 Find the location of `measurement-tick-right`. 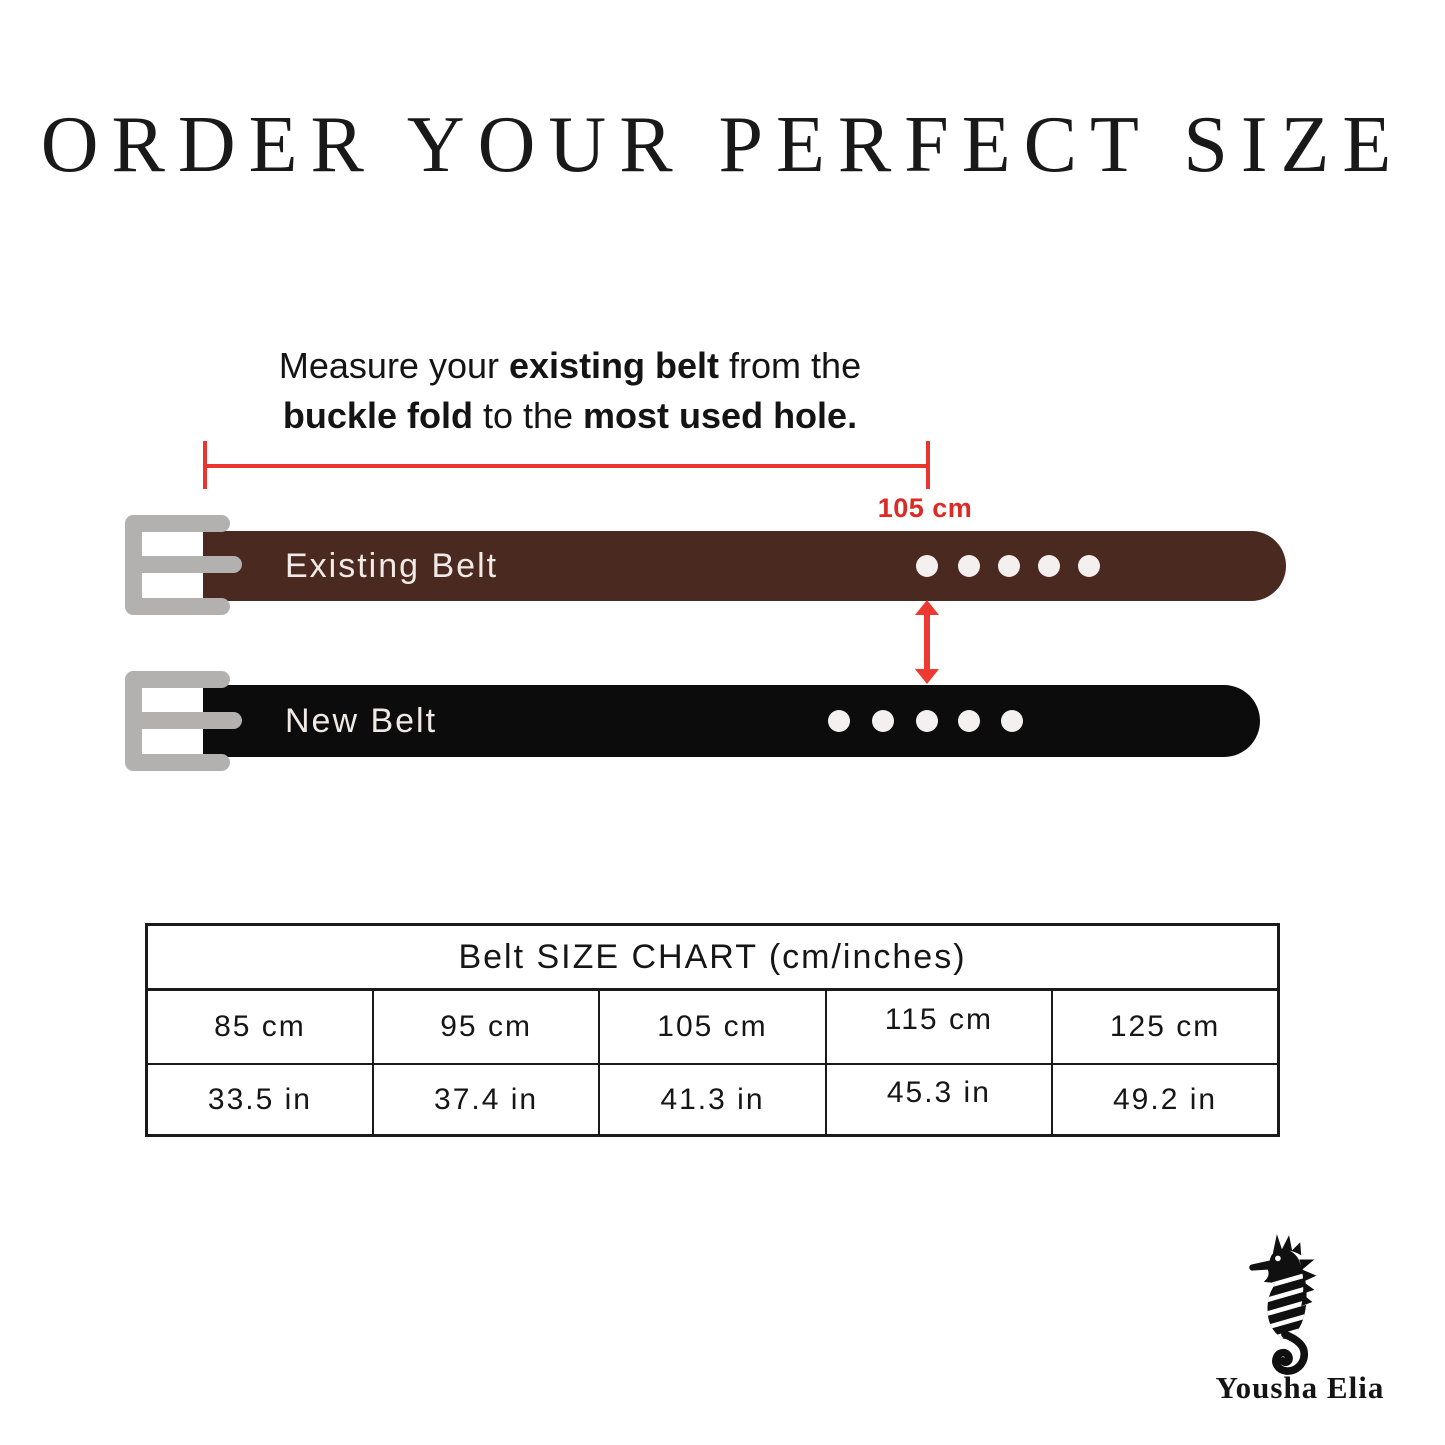

measurement-tick-right is located at coordinates (928, 465).